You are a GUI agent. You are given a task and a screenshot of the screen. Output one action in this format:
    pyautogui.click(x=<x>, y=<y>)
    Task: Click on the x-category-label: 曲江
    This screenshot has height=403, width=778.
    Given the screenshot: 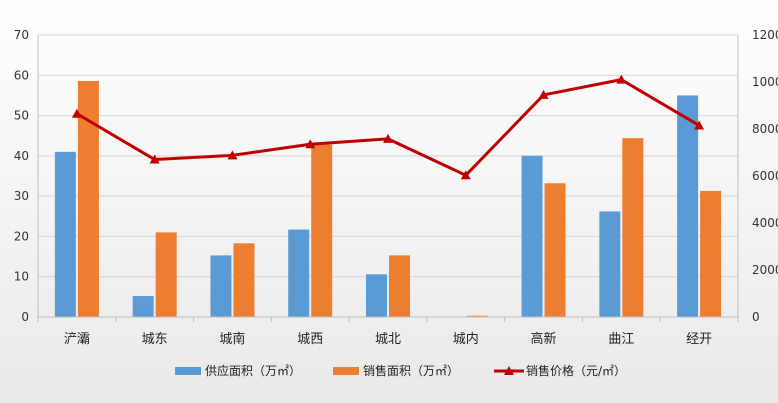 What is the action you would take?
    pyautogui.click(x=621, y=339)
    